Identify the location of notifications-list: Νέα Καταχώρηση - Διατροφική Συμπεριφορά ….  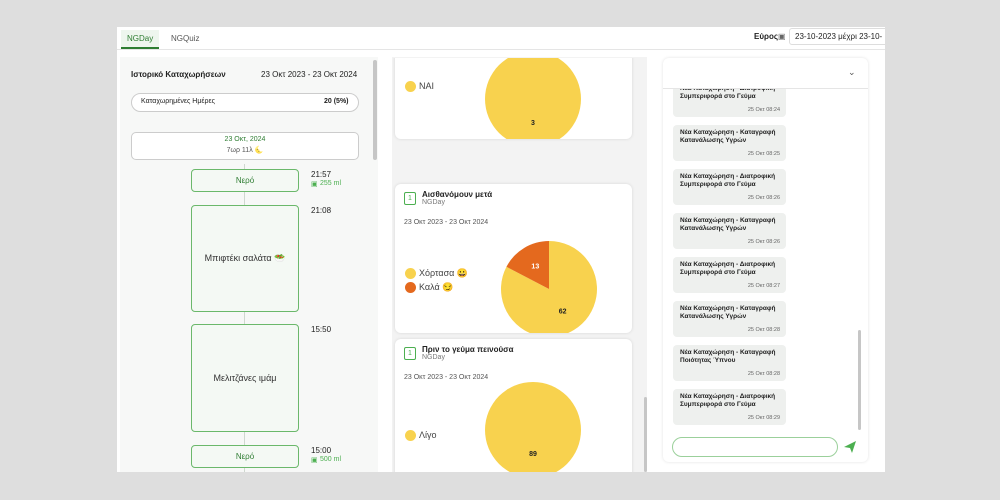
(765, 260).